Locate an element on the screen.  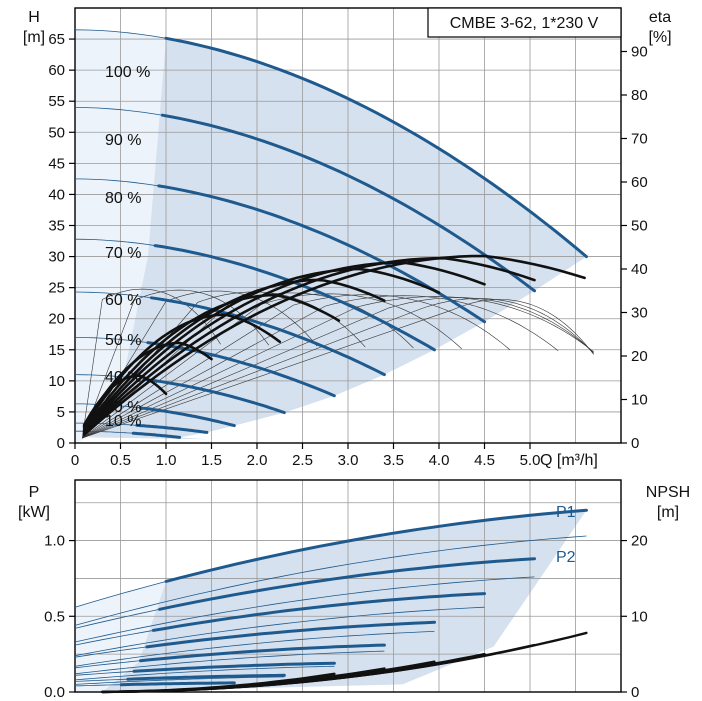
y-tick-label: 10 is located at coordinates (56, 381).